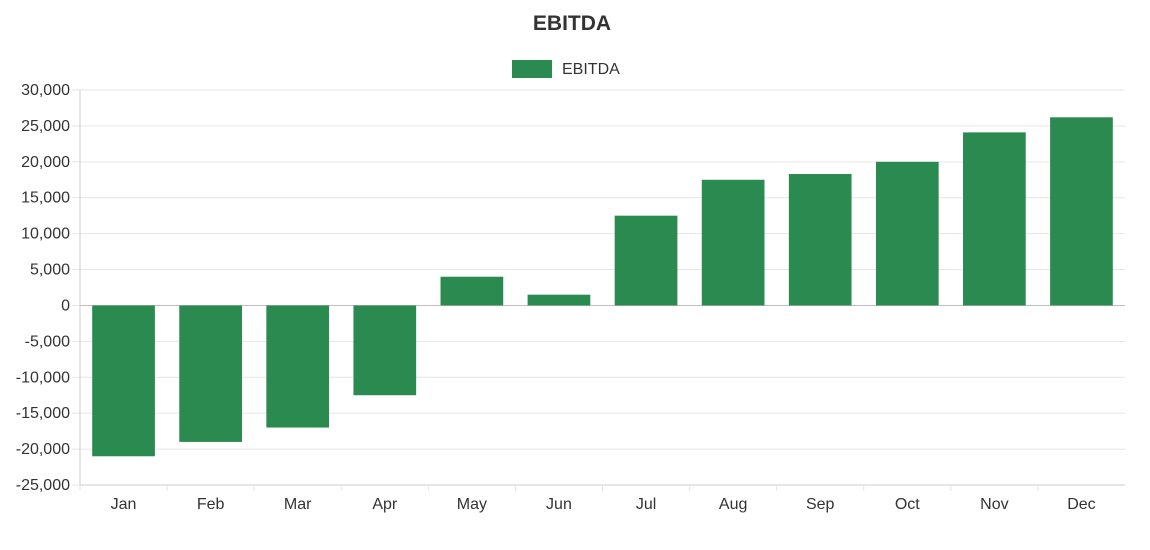 The width and height of the screenshot is (1150, 550). I want to click on y-tick-label: 15,000, so click(45, 198).